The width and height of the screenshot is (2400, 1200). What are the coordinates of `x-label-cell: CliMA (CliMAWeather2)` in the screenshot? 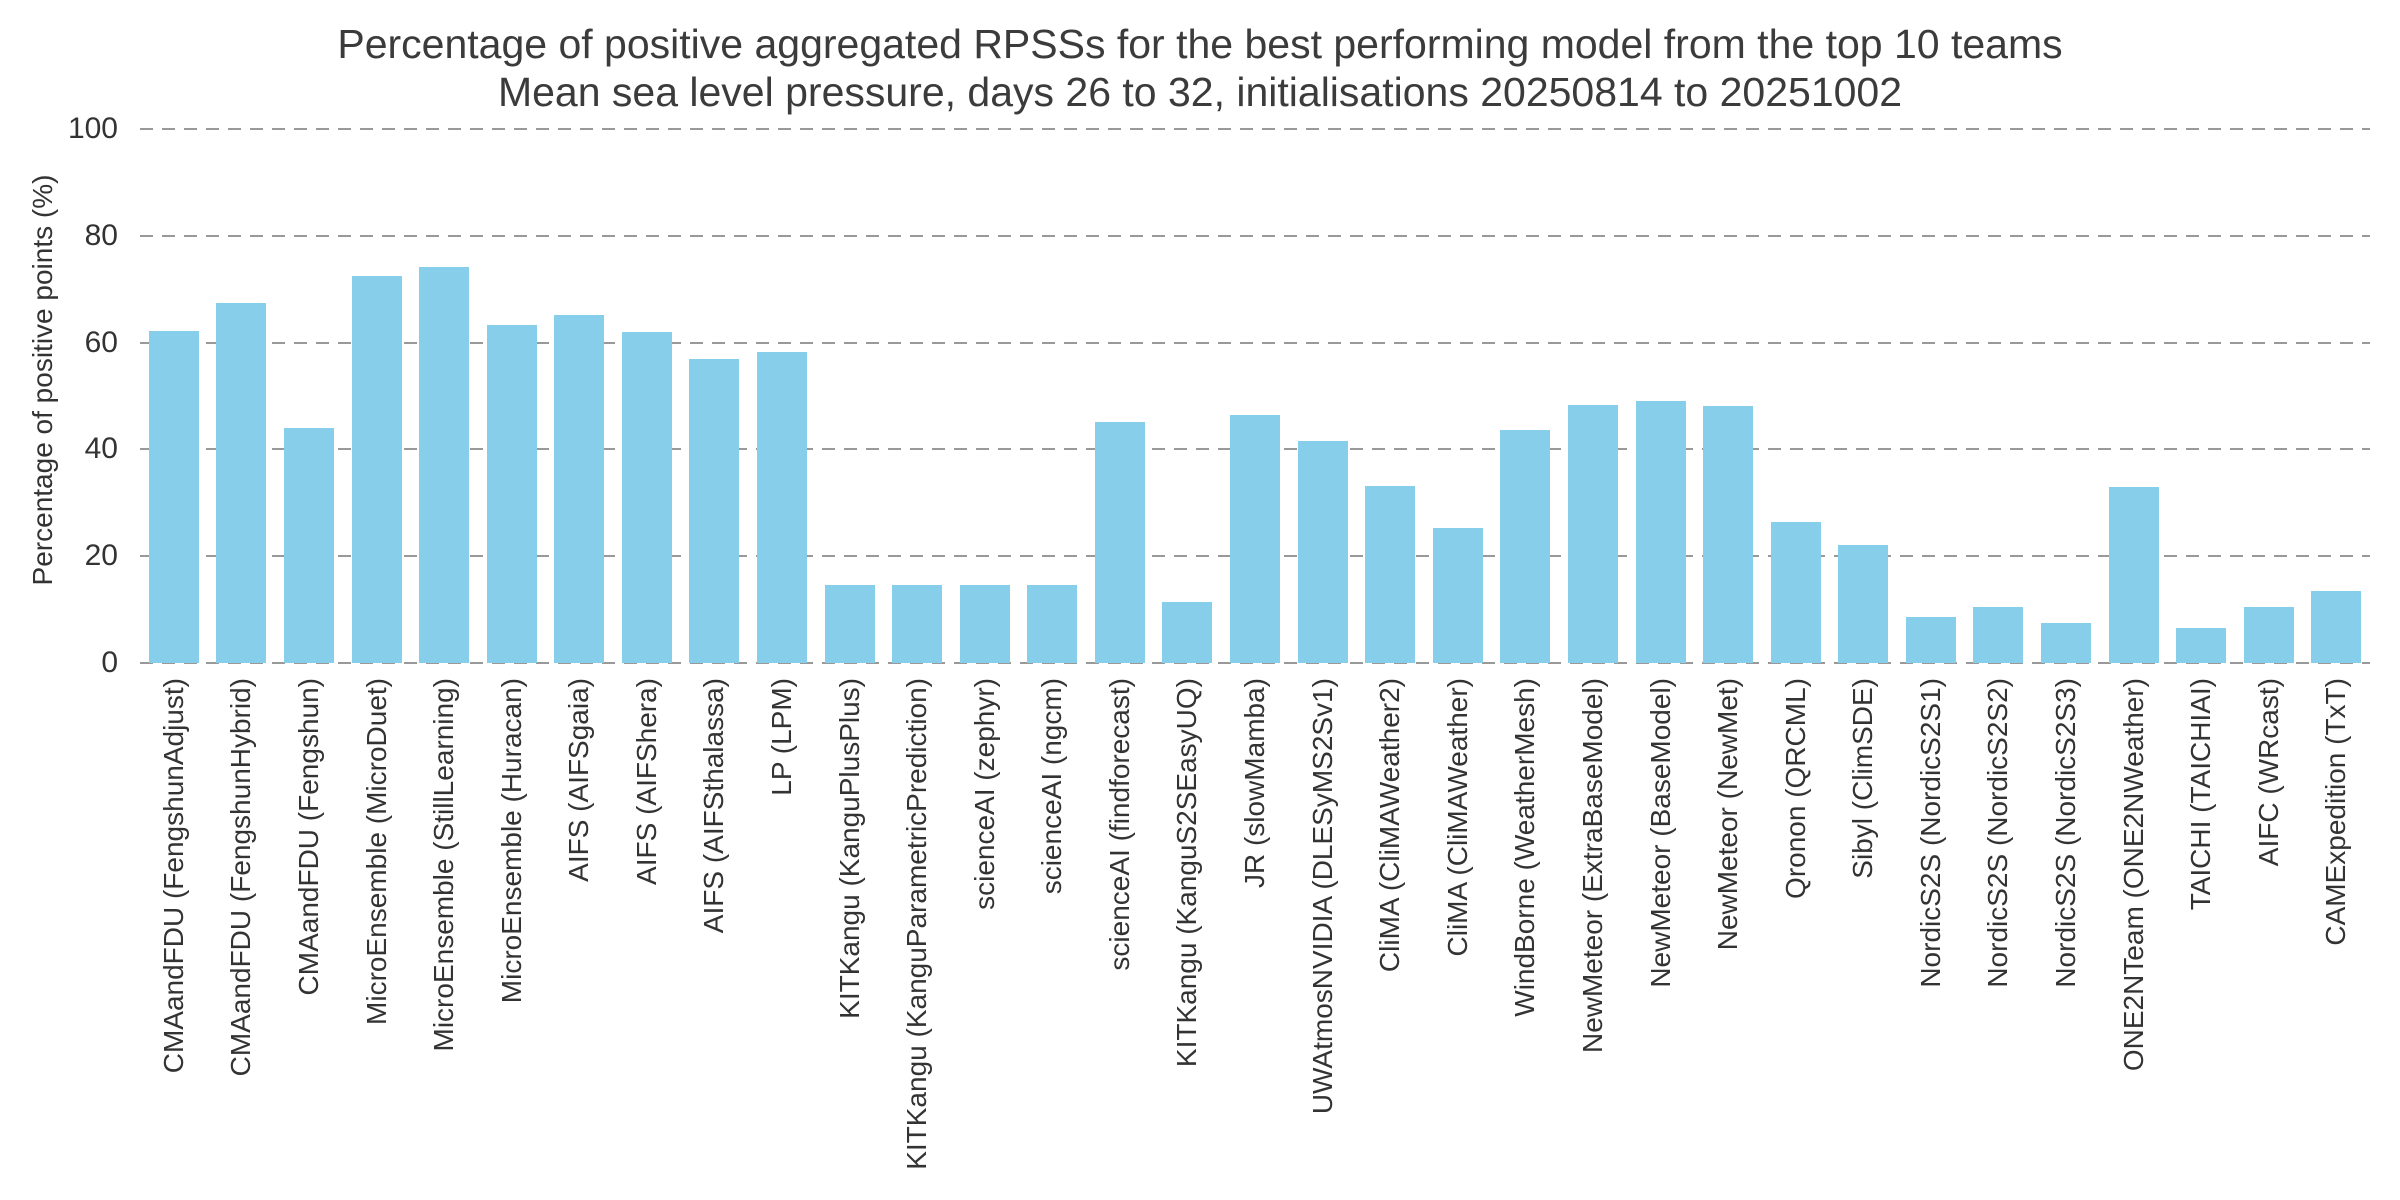 It's located at (1390, 825).